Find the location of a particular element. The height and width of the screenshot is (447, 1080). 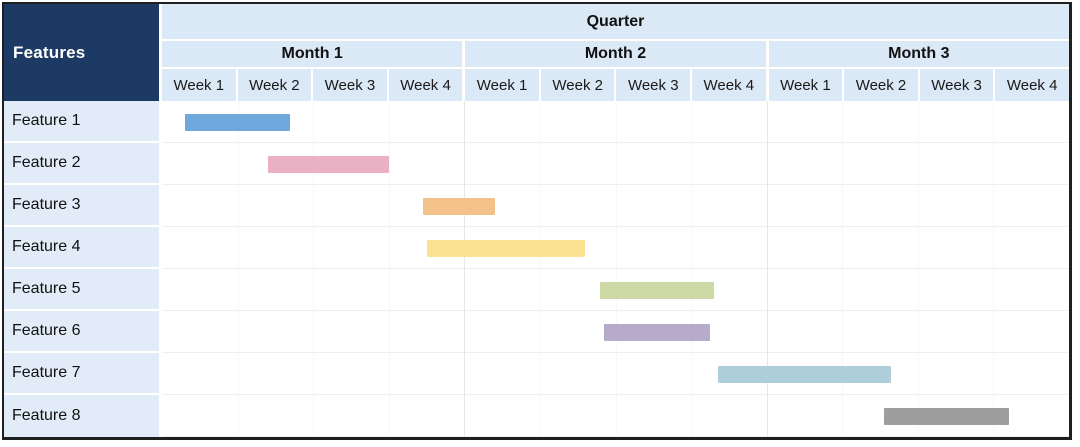

month-header-cell: Month 1 is located at coordinates (314, 55).